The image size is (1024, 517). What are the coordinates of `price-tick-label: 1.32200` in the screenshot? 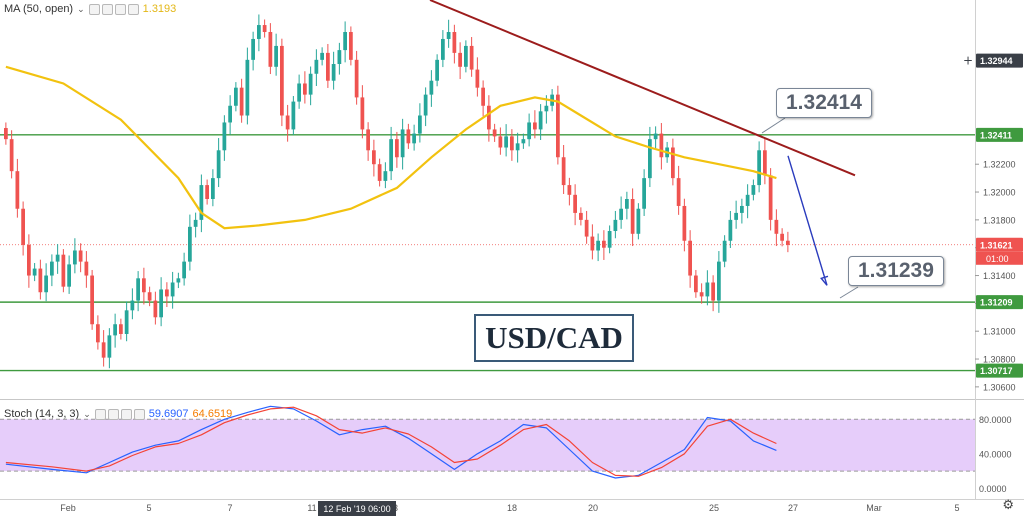 It's located at (999, 165).